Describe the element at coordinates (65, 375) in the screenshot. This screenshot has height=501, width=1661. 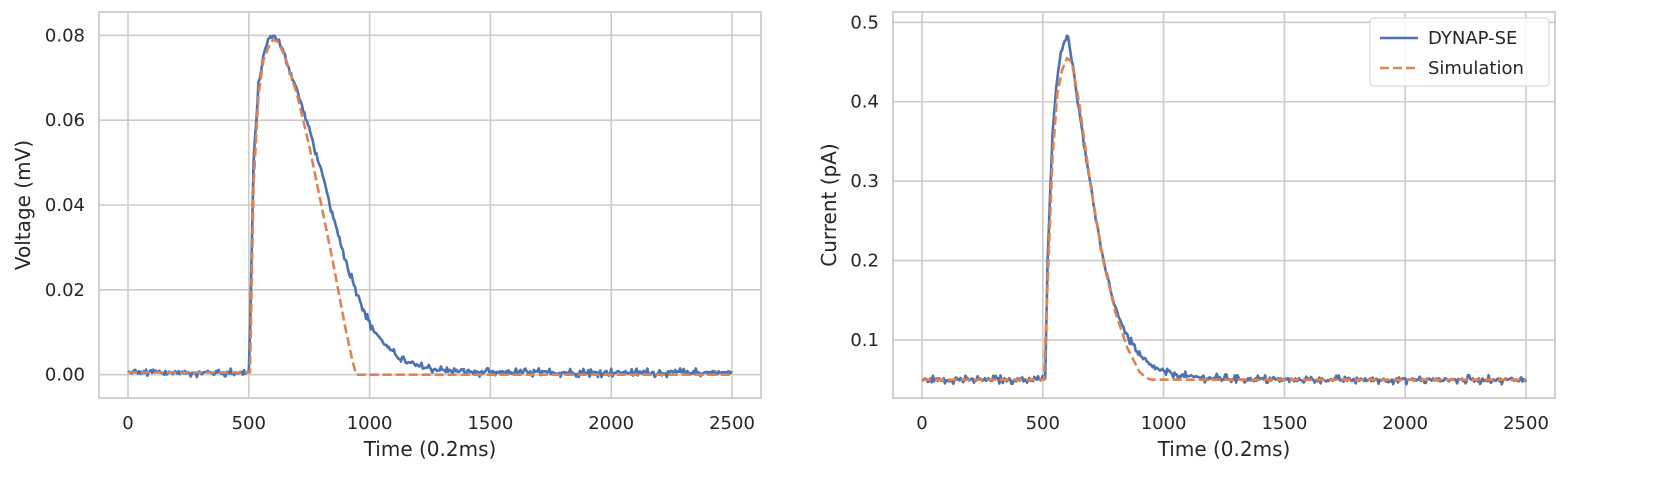
I see `y-tick-label: 0.00` at that location.